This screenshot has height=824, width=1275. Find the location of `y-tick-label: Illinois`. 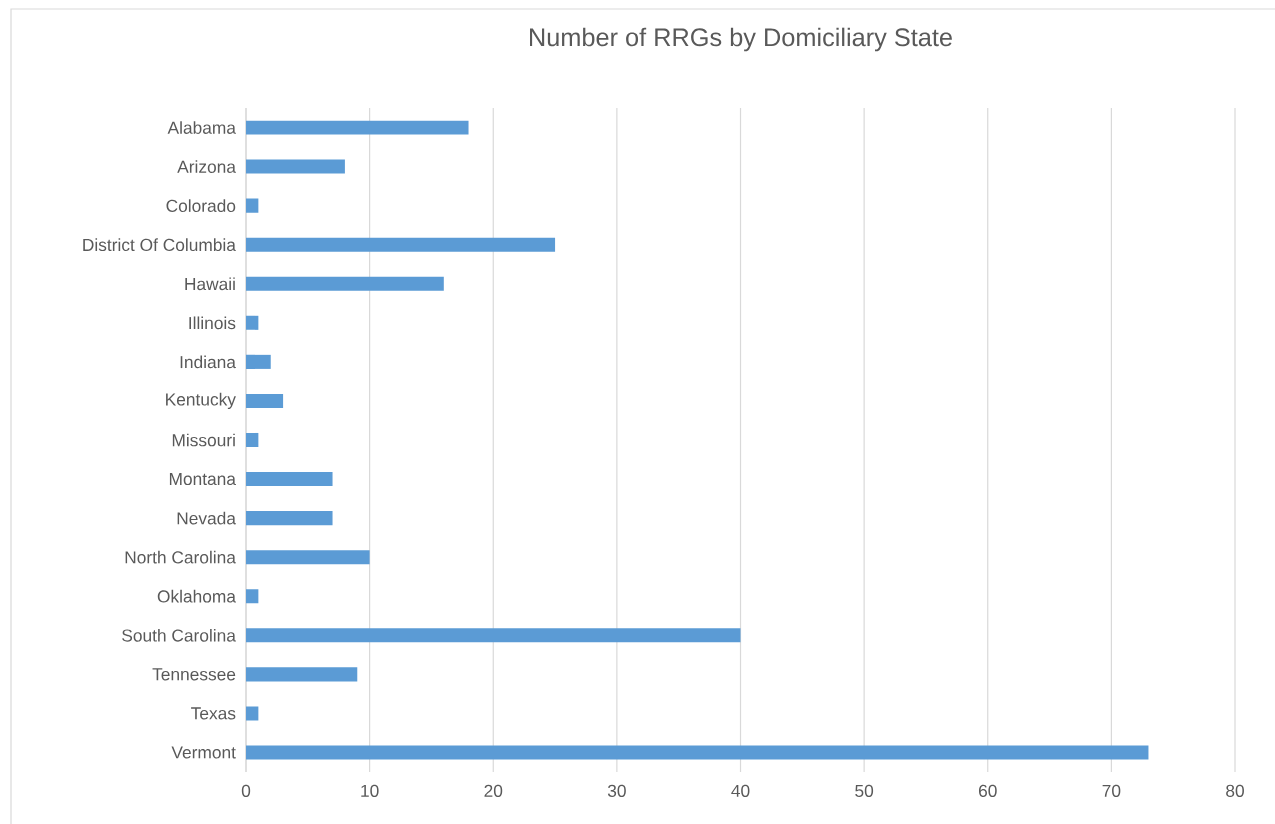

y-tick-label: Illinois is located at coordinates (212, 323).